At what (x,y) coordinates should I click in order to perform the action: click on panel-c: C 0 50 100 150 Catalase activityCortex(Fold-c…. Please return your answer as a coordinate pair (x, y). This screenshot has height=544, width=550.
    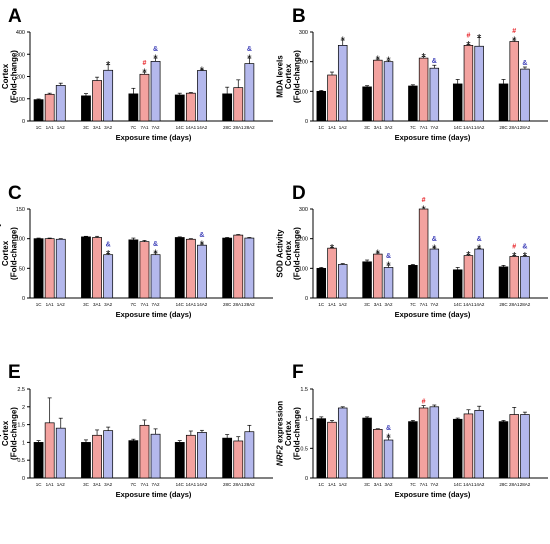
    Looking at the image, I should click on (136, 251).